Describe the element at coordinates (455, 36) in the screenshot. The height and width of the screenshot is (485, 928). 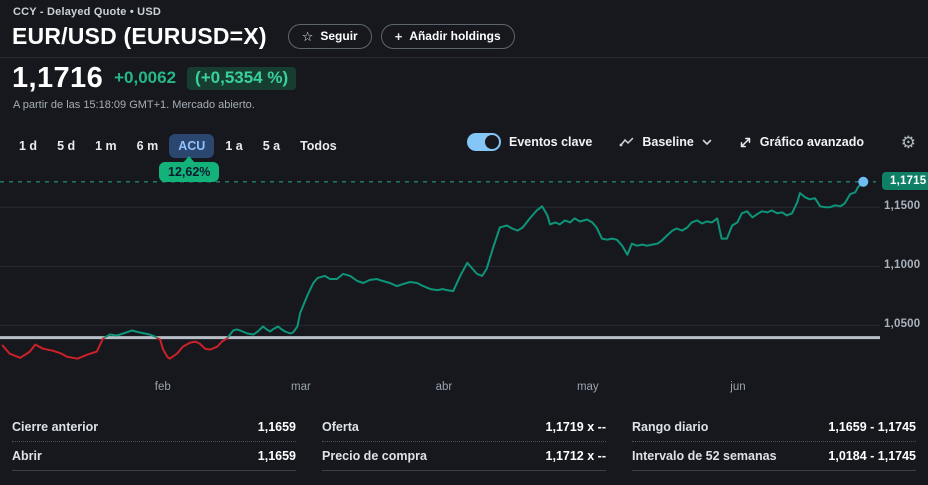
I see `add-holdings-button-label: Añadir holdings` at that location.